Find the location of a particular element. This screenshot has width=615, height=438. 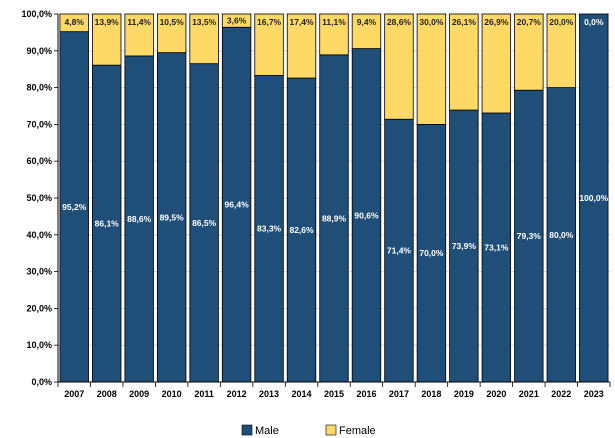

bar-male-2012 is located at coordinates (236, 204).